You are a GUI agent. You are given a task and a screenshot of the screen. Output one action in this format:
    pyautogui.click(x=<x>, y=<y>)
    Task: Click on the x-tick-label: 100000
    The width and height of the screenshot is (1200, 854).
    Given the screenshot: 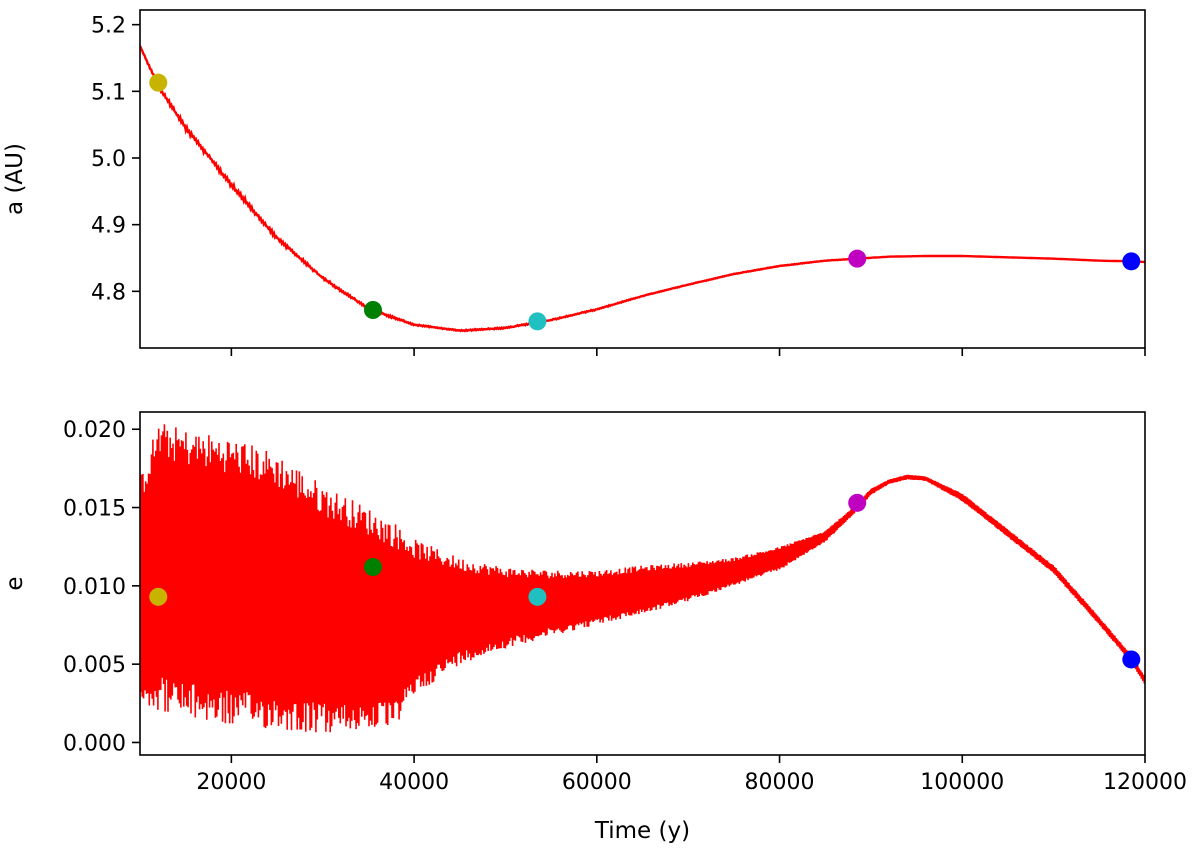 What is the action you would take?
    pyautogui.click(x=962, y=782)
    